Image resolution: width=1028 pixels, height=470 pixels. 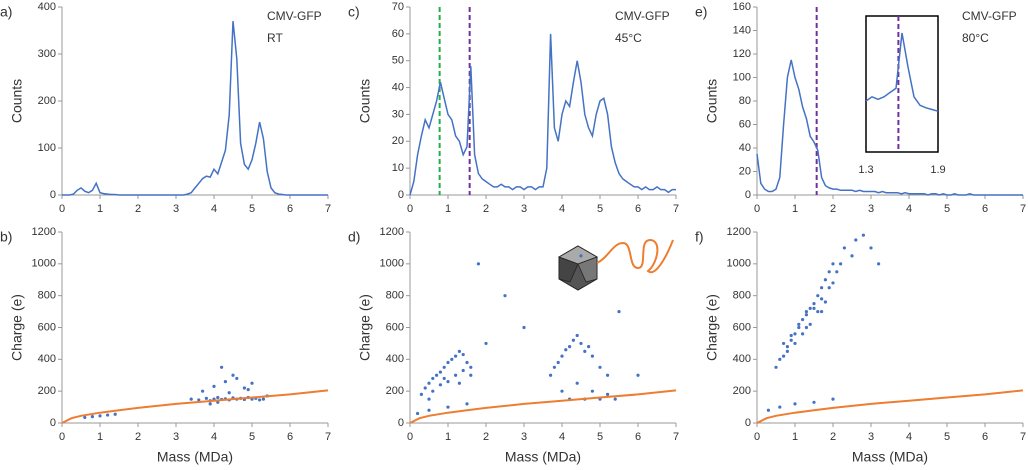 What do you see at coordinates (47, 148) in the screenshot?
I see `y-tick-label: 100` at bounding box center [47, 148].